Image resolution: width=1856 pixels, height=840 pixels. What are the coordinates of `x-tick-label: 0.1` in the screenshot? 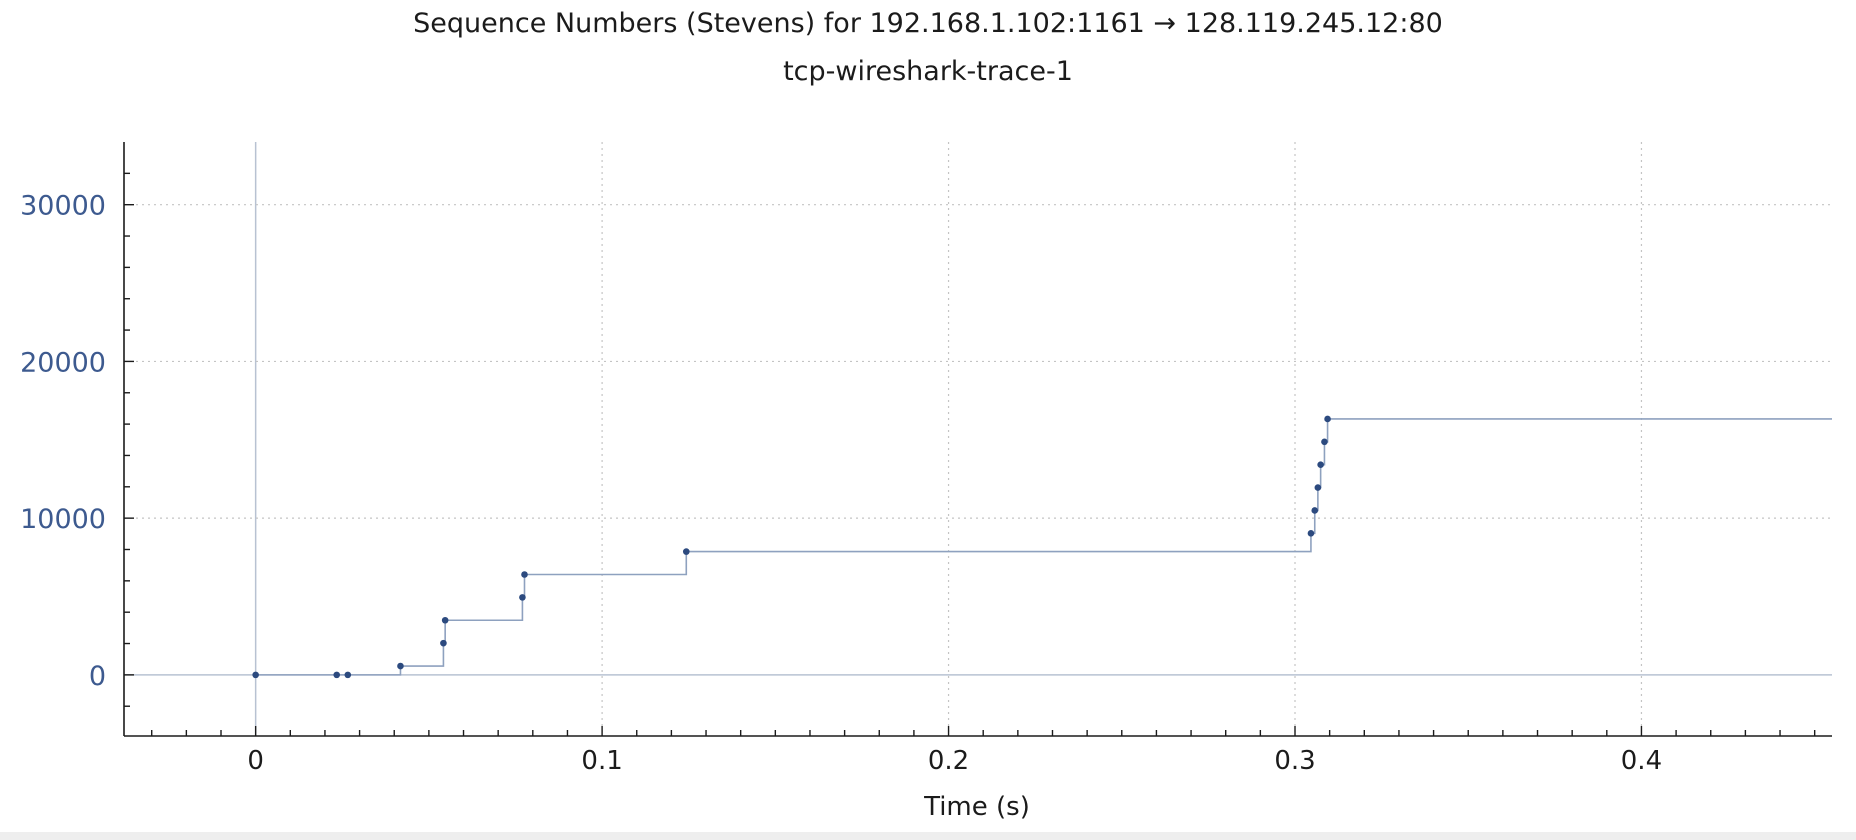 It's located at (601, 761).